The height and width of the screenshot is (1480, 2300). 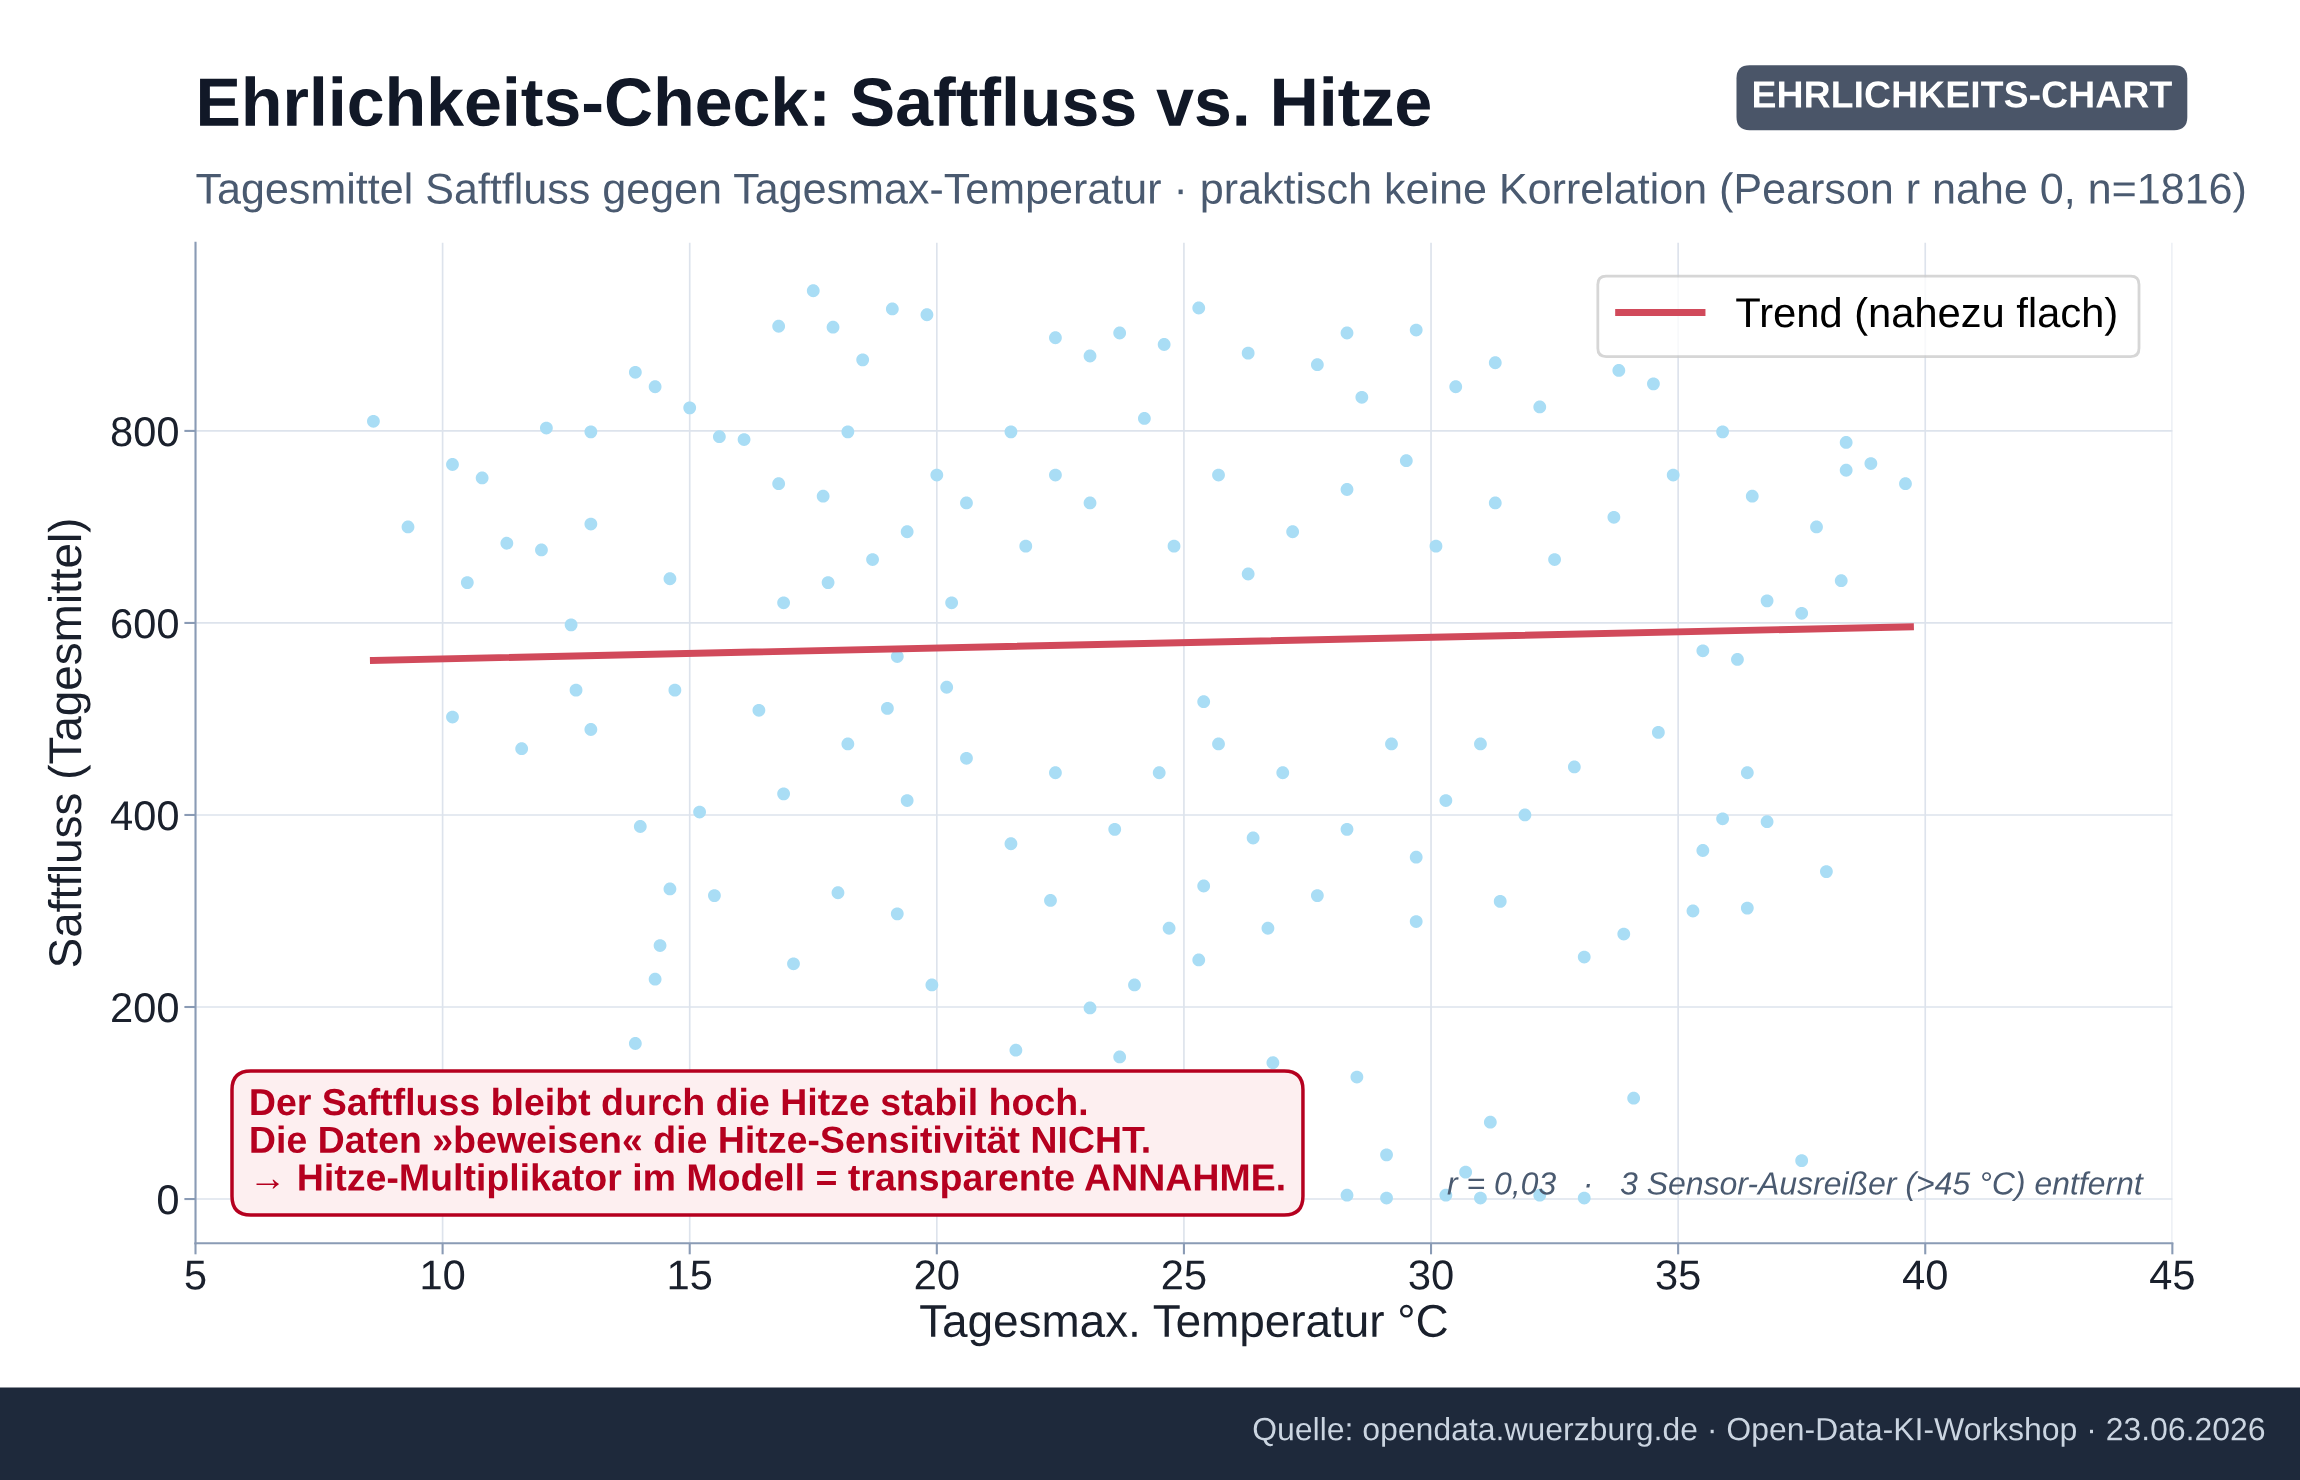 What do you see at coordinates (937, 1275) in the screenshot?
I see `x-tick-label: 20` at bounding box center [937, 1275].